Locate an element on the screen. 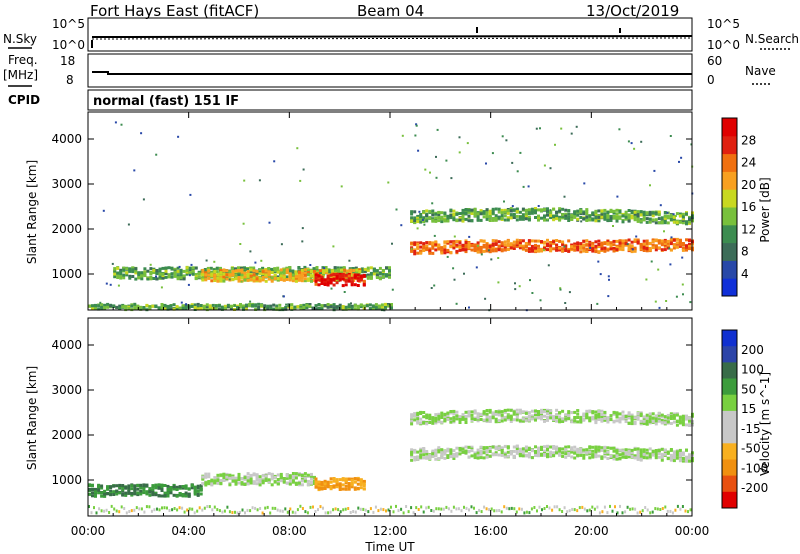 Image resolution: width=800 pixels, height=554 pixels. noise-search-label: N.Search is located at coordinates (772, 39).